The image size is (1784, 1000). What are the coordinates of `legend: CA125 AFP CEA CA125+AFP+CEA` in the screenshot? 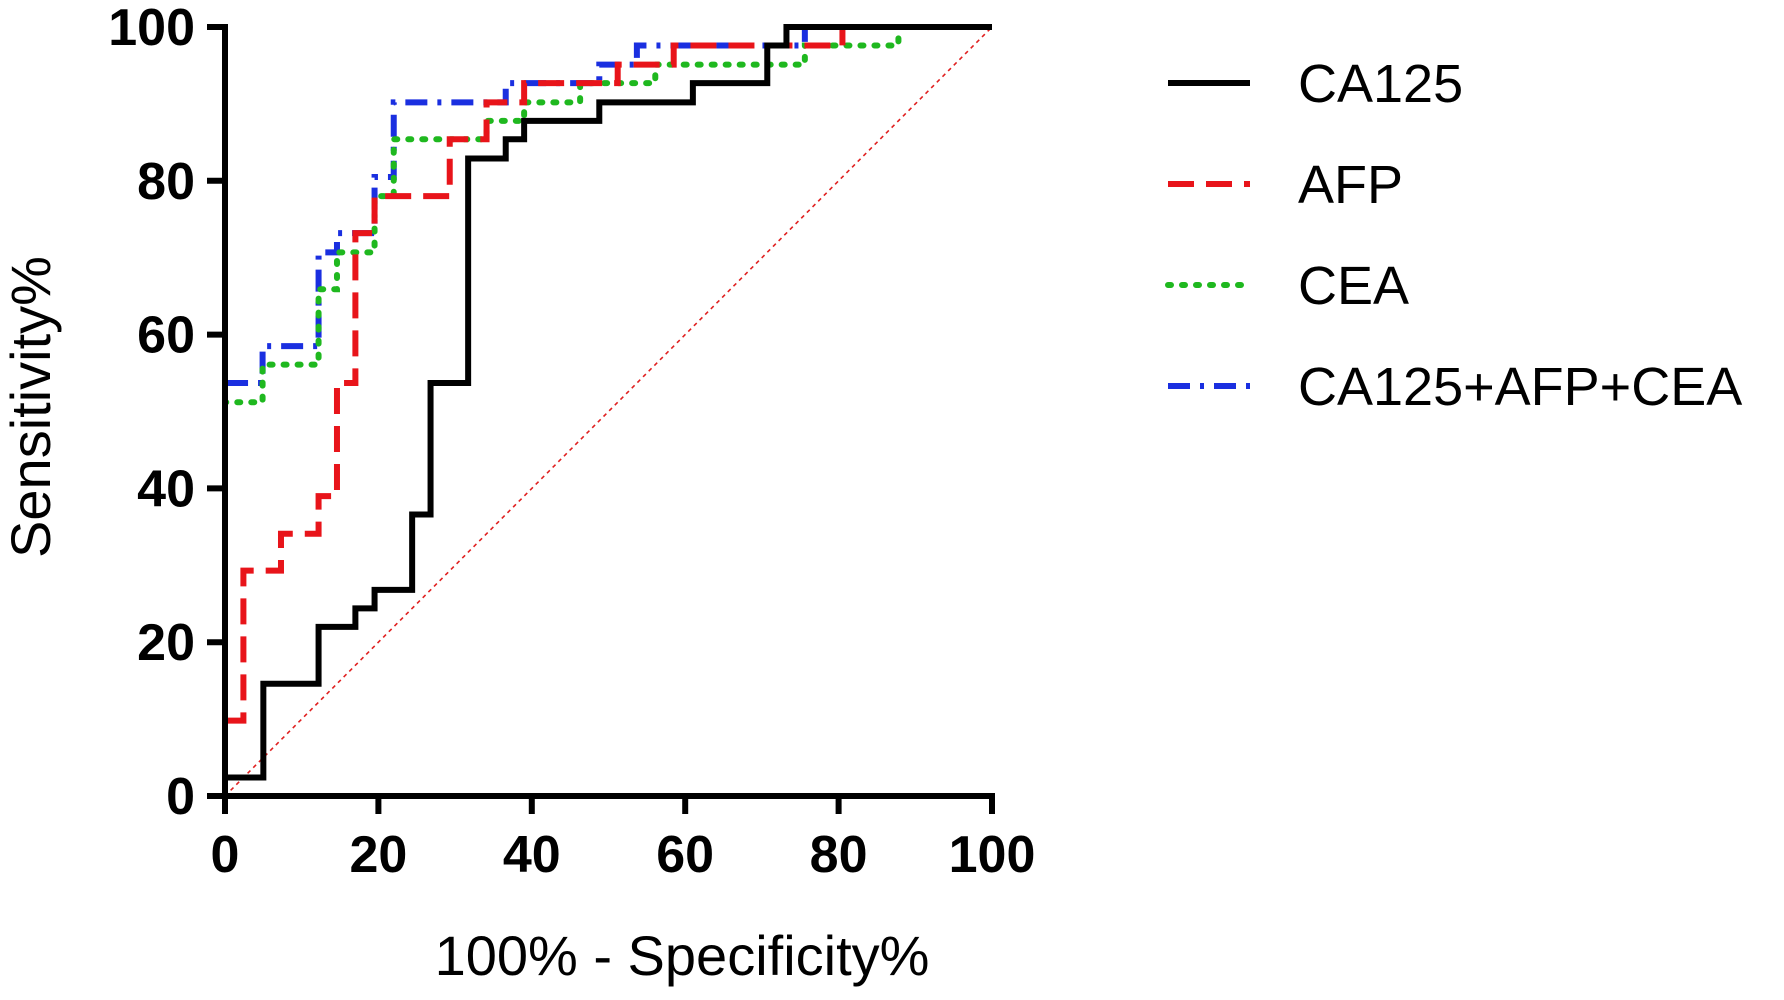 It's located at (1453, 235).